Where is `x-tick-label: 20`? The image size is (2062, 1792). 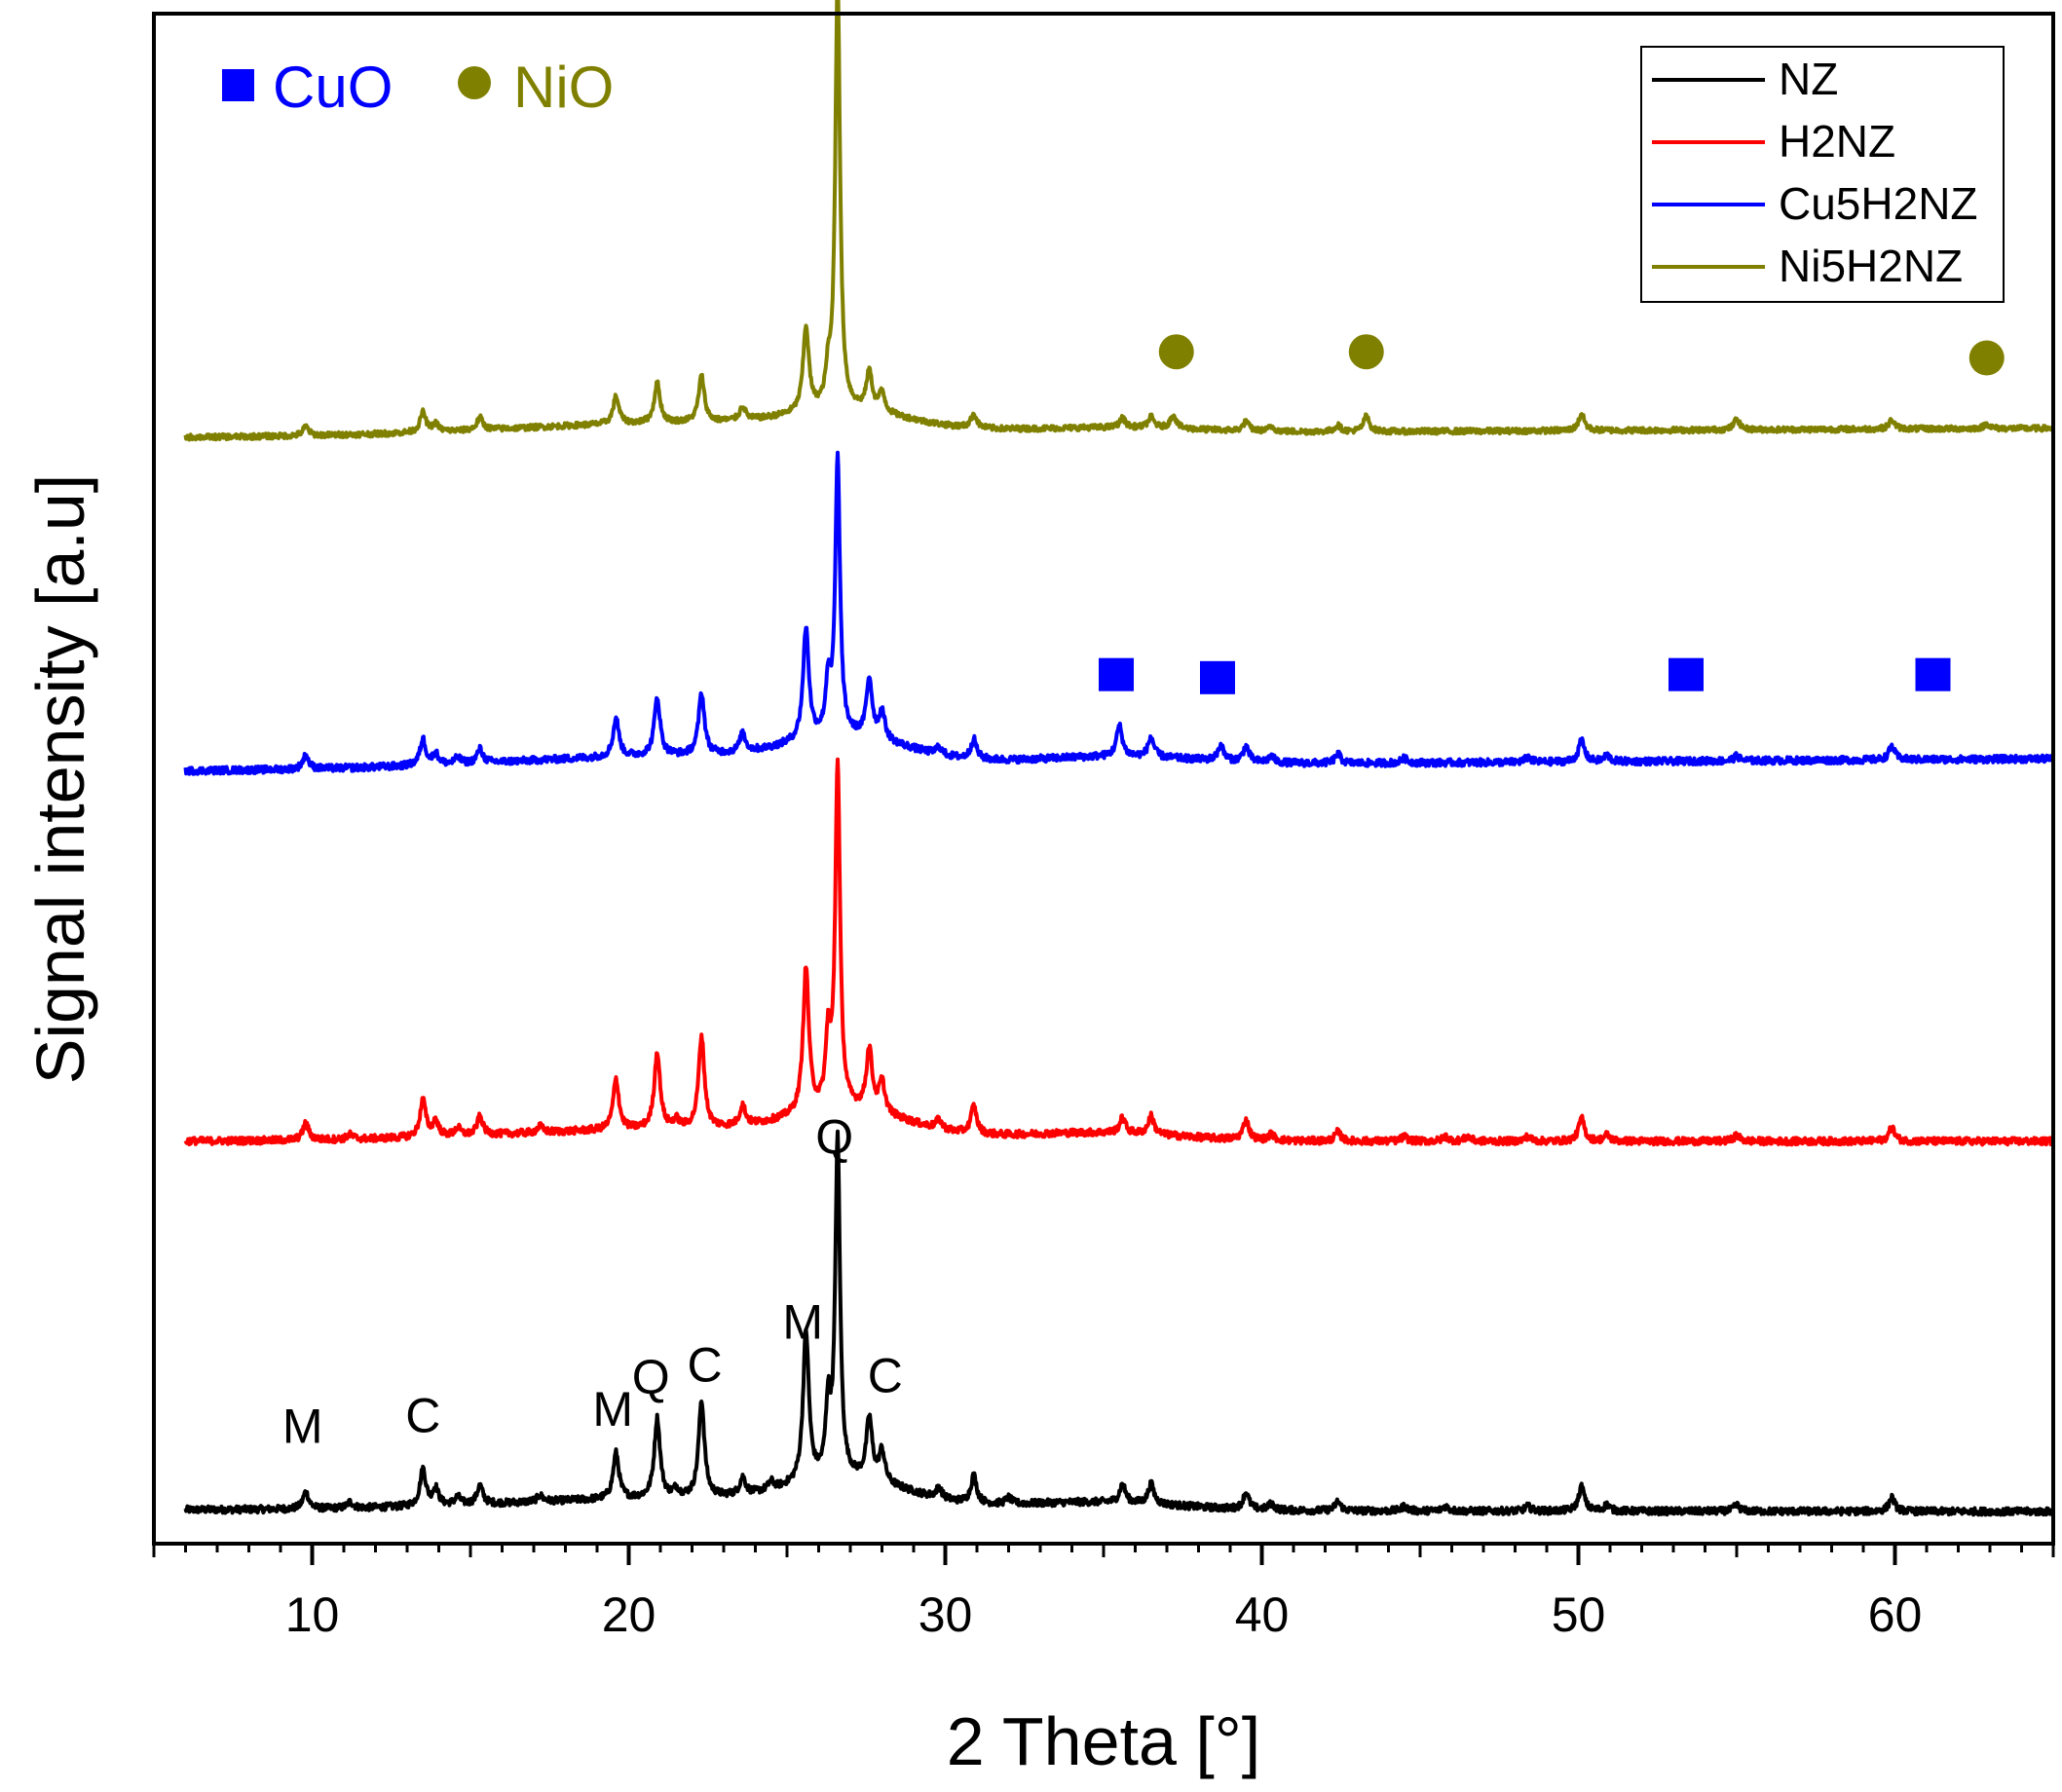 x-tick-label: 20 is located at coordinates (629, 1614).